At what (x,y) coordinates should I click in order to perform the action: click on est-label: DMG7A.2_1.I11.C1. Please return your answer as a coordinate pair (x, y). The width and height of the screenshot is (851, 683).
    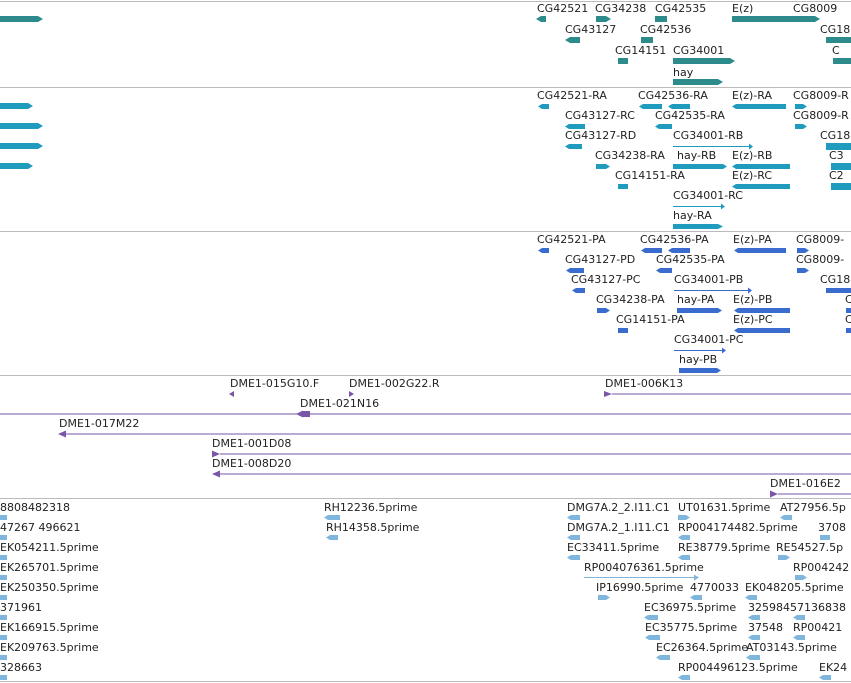
    Looking at the image, I should click on (618, 527).